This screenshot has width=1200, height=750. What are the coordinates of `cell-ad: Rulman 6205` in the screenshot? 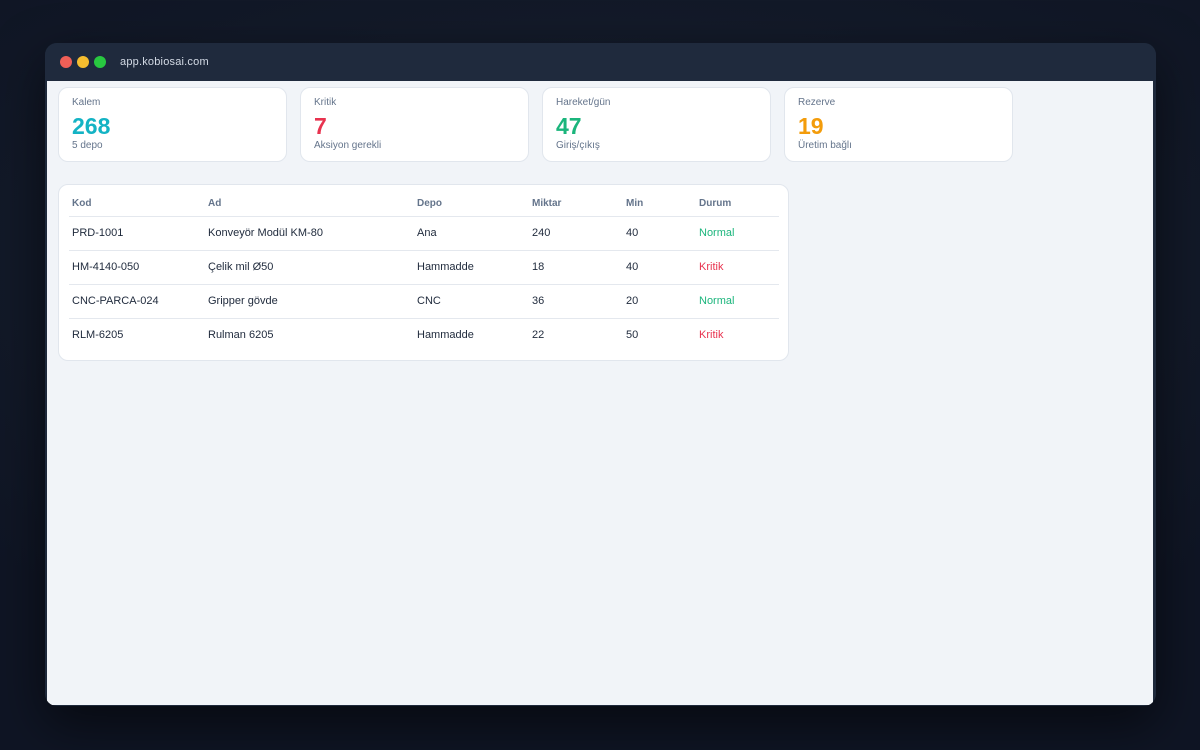 It's located at (241, 335).